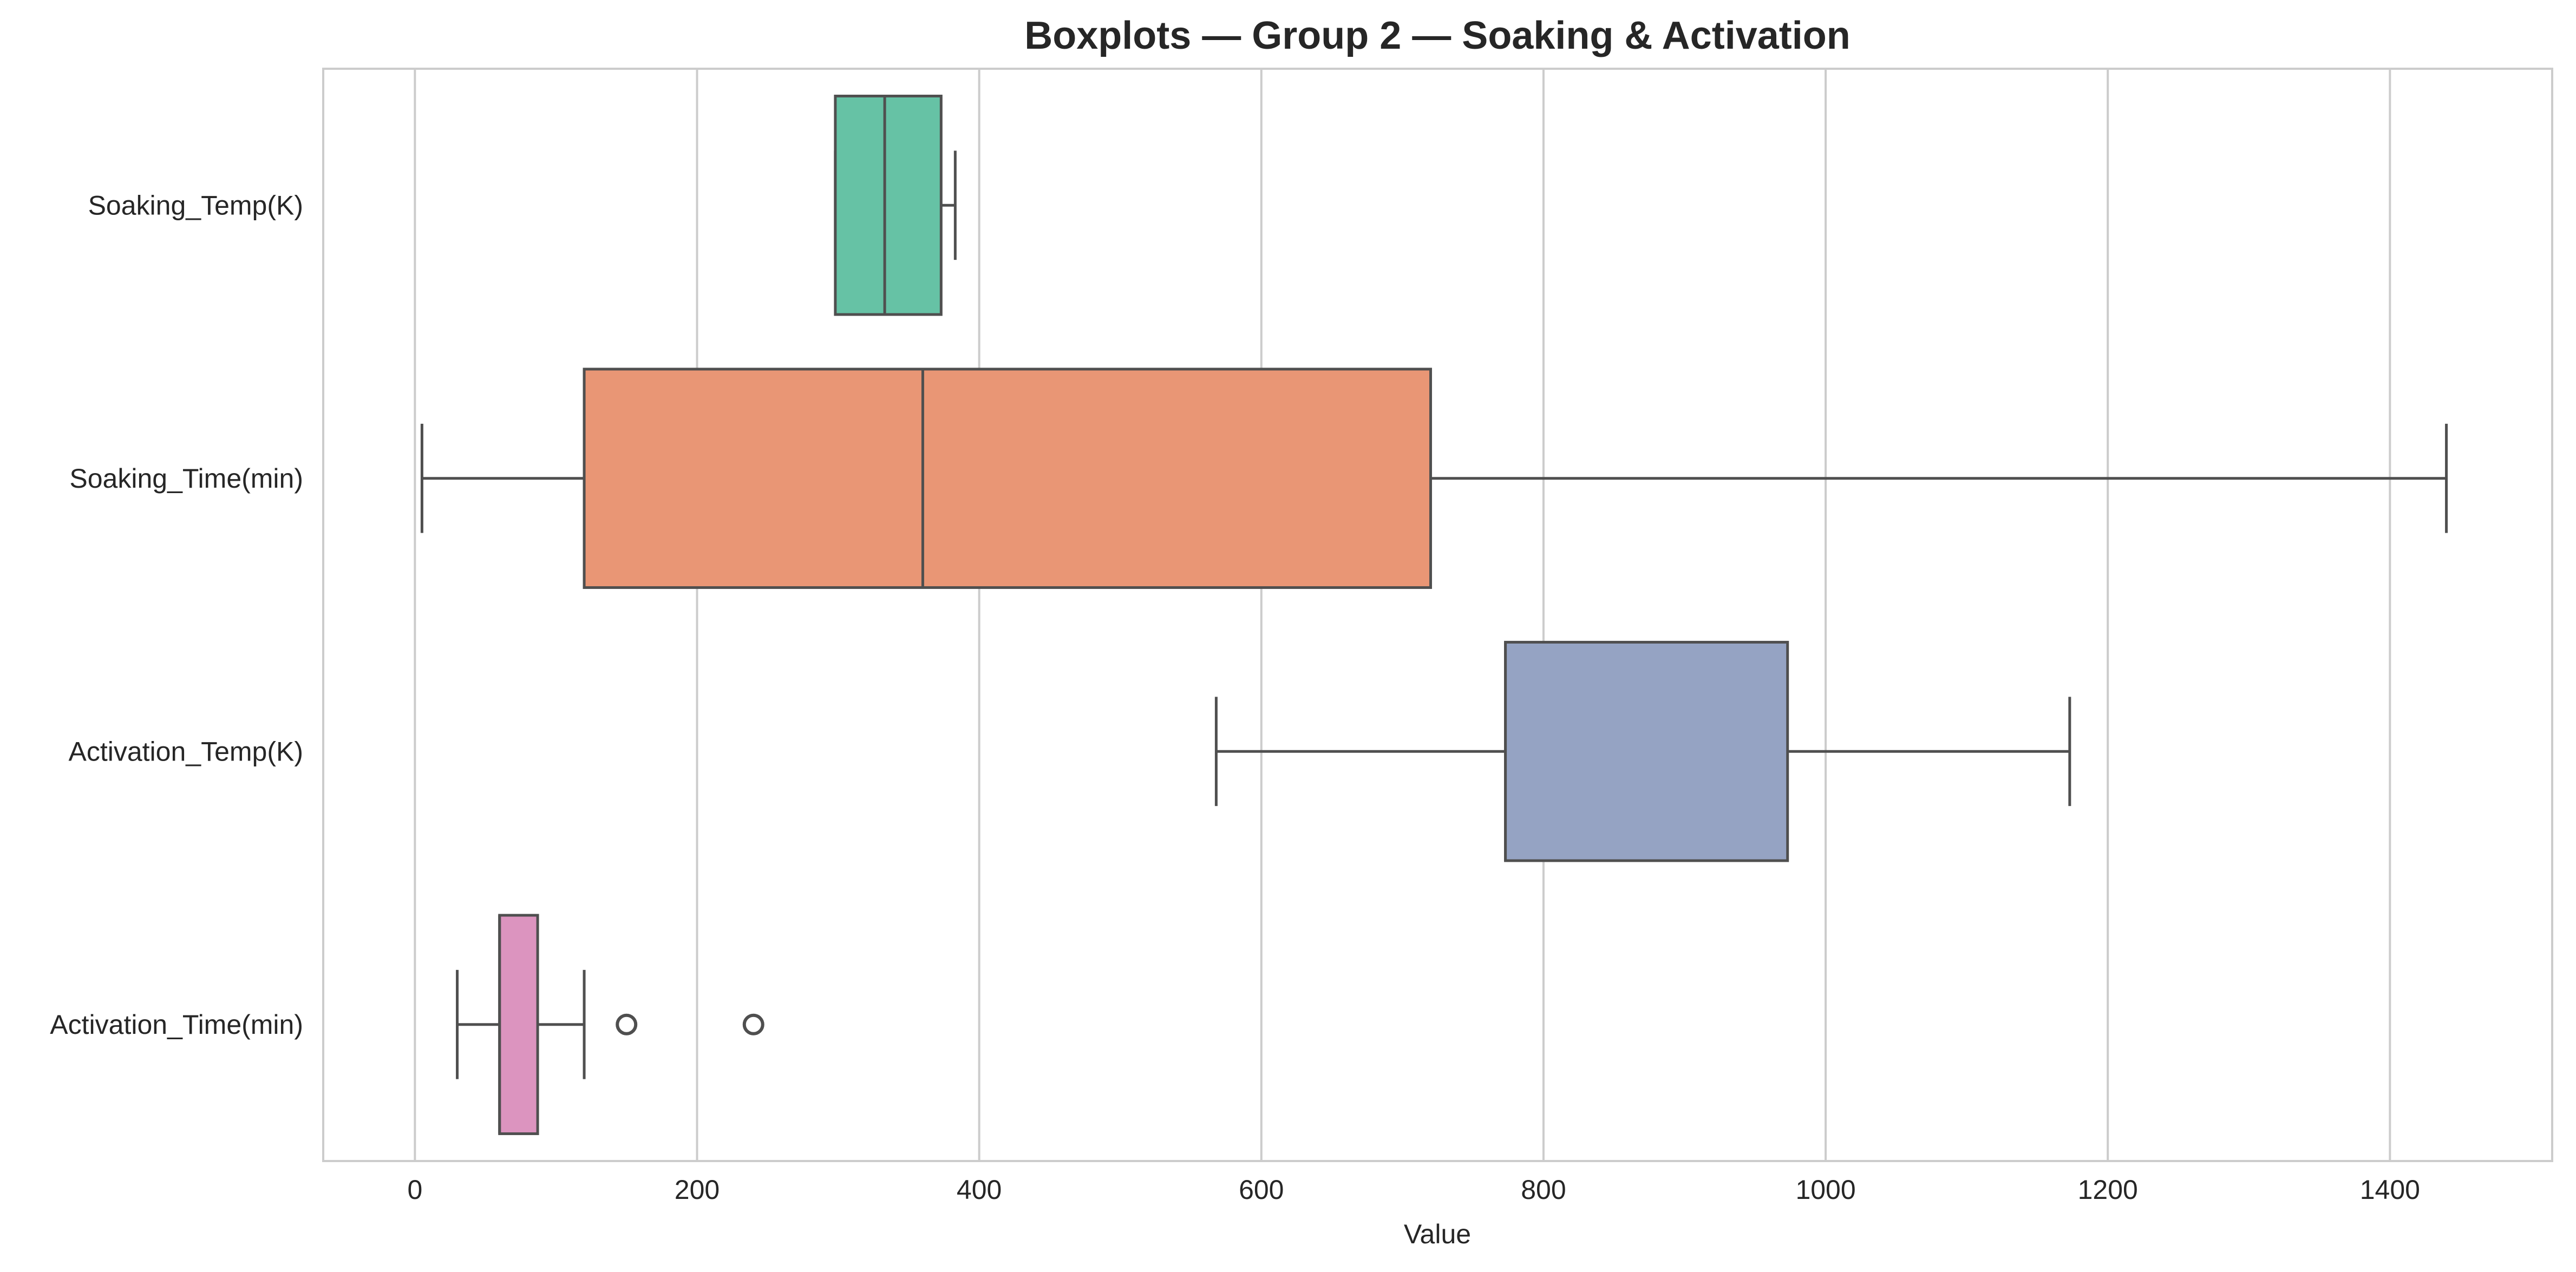  What do you see at coordinates (2390, 1190) in the screenshot?
I see `x-tick-label: 1400` at bounding box center [2390, 1190].